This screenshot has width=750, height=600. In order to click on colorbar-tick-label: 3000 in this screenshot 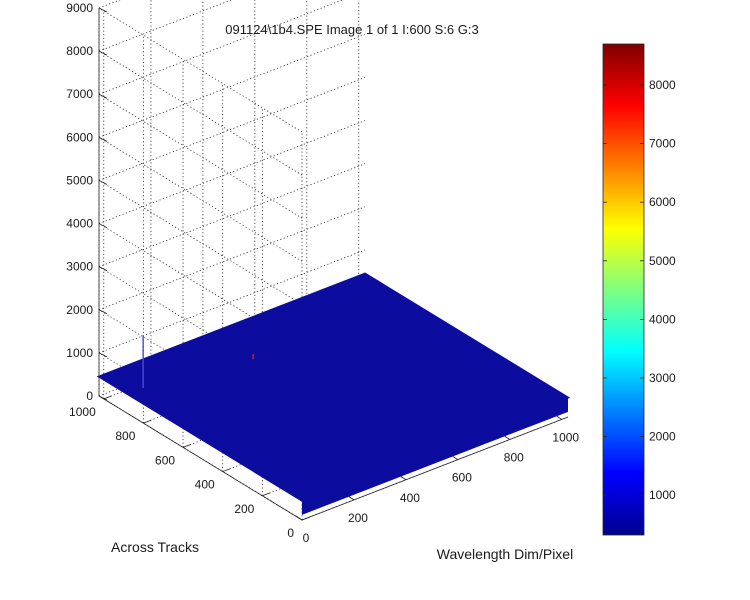, I will do `click(662, 378)`.